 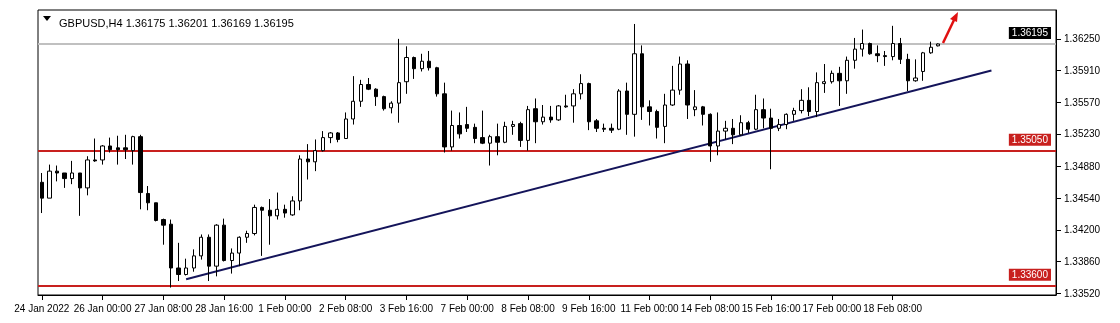 I want to click on x-tick-label: 24 Jan 2022, so click(x=42, y=308).